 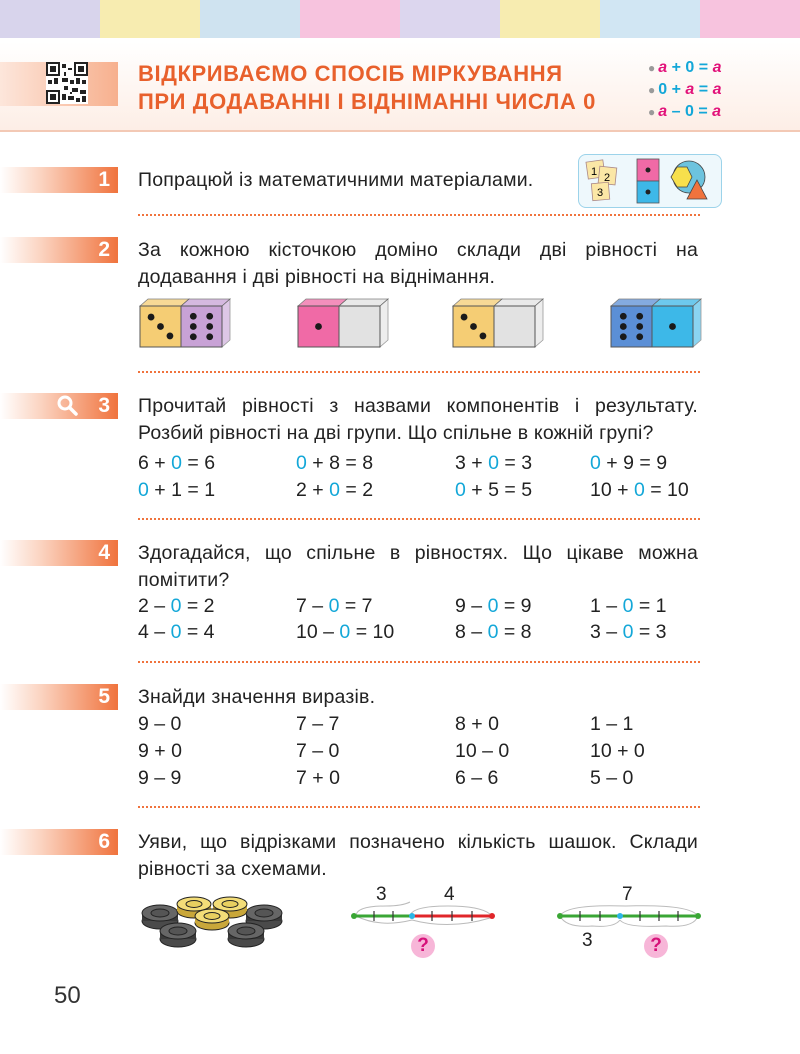 I want to click on dominoes-row, so click(x=420, y=323).